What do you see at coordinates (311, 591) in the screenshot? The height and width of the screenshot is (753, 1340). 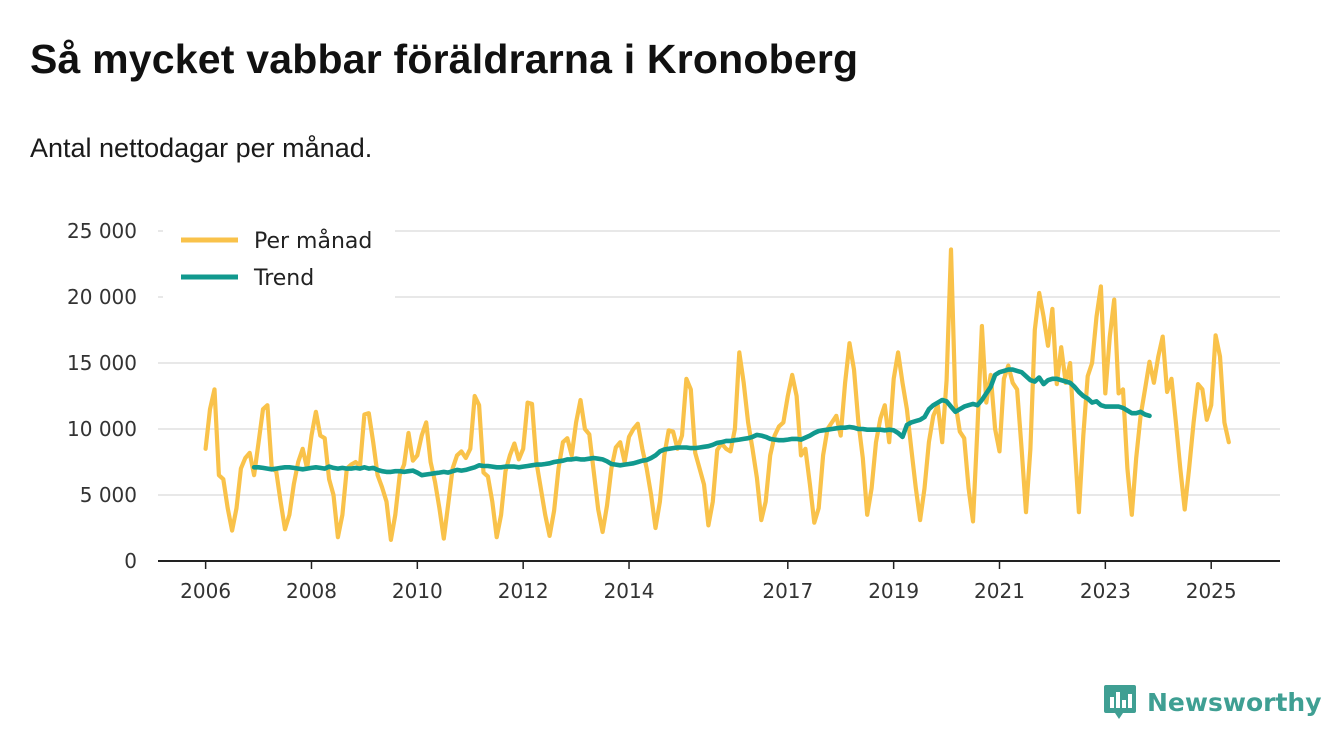 I see `x-tick-label: 2008` at bounding box center [311, 591].